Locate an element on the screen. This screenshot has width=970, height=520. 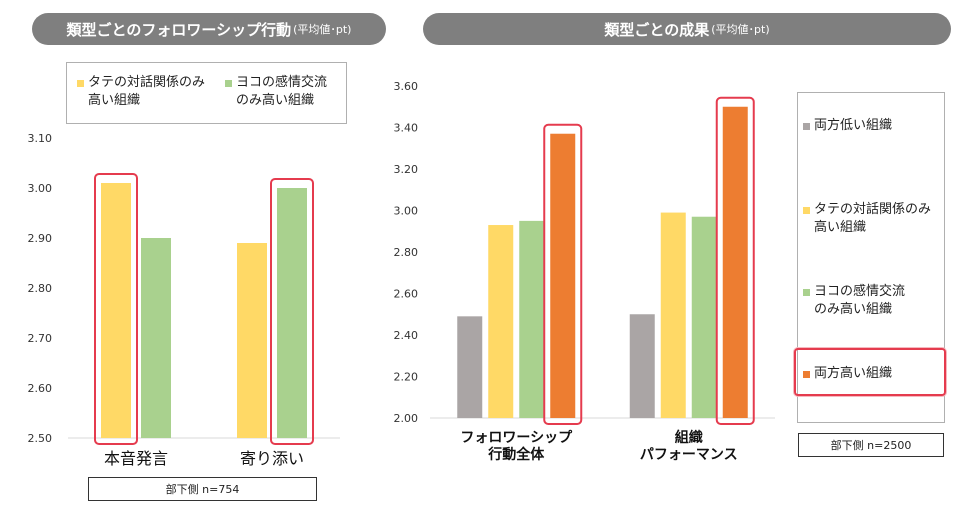
right-legend-highlight is located at coordinates (870, 372).